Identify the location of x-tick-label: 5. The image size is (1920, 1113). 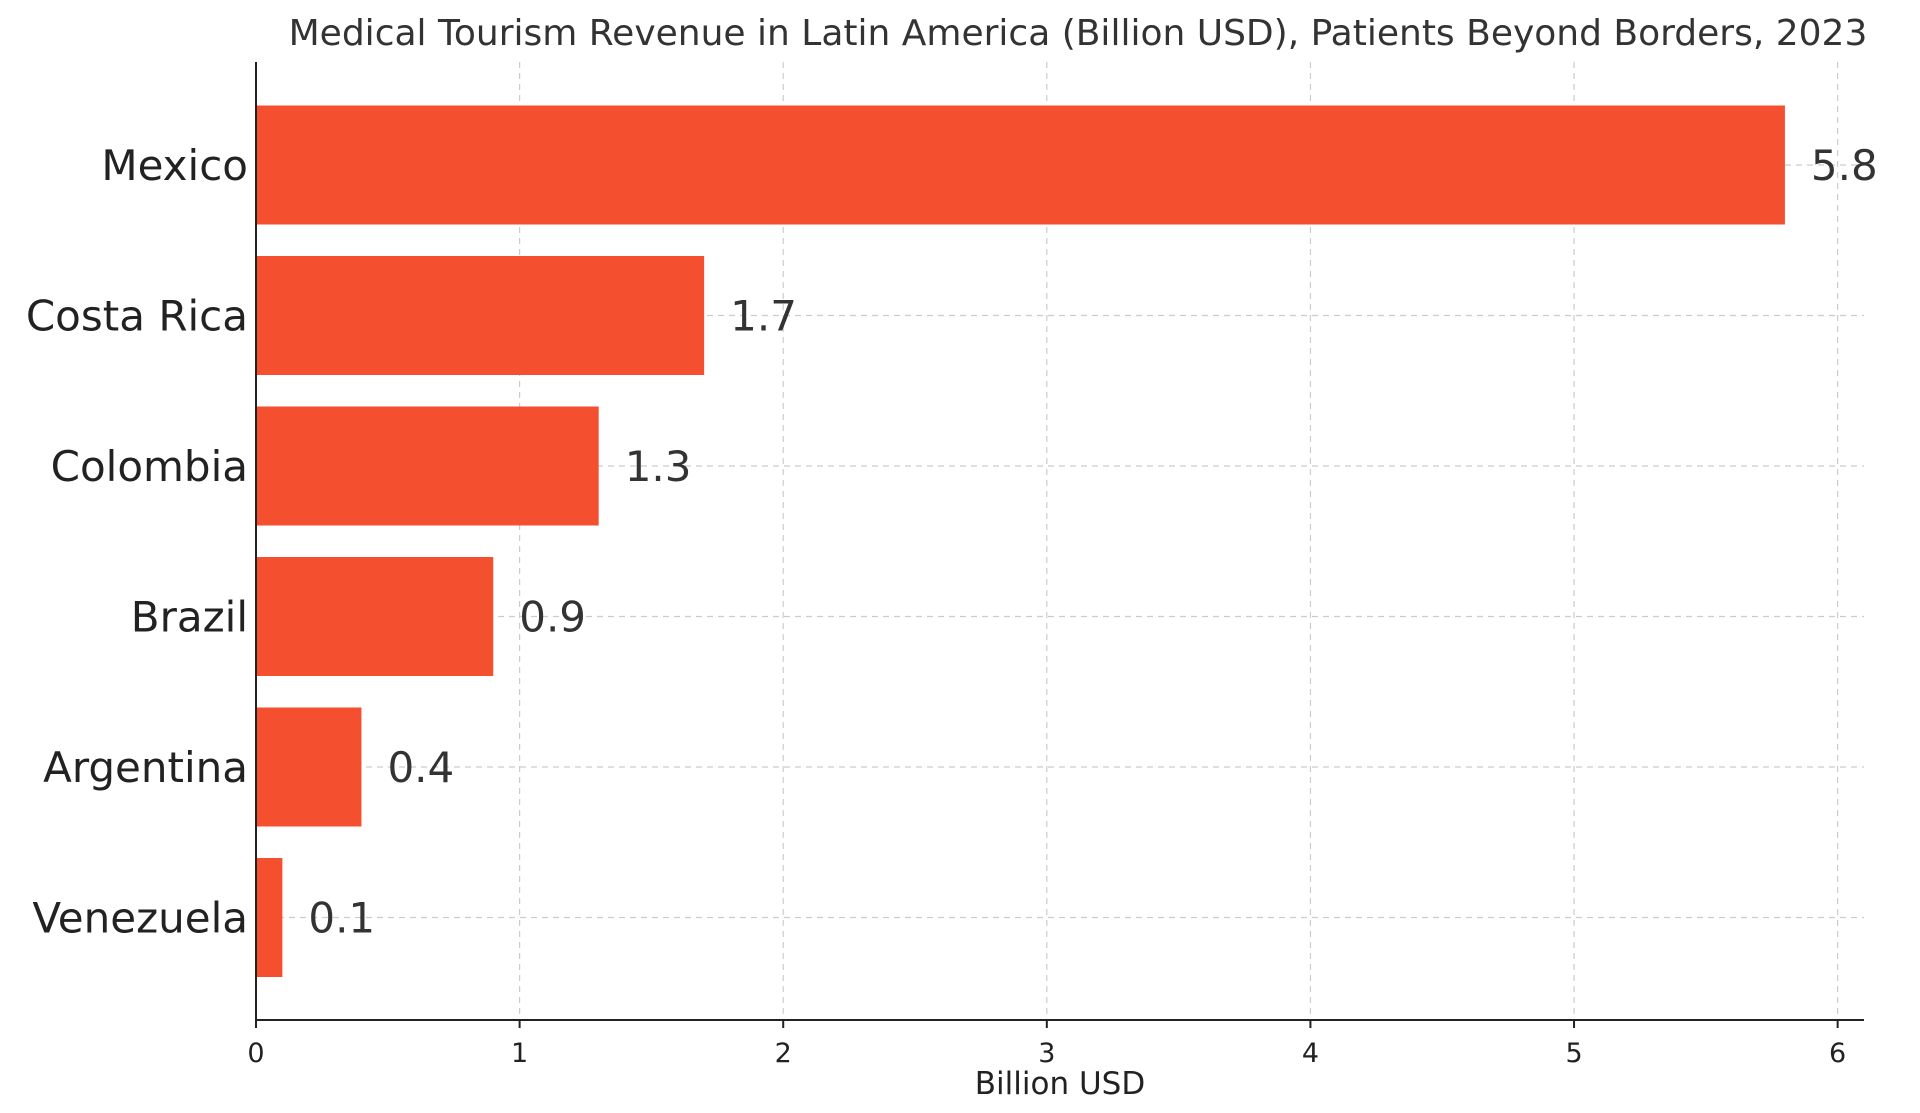
(1573, 1053).